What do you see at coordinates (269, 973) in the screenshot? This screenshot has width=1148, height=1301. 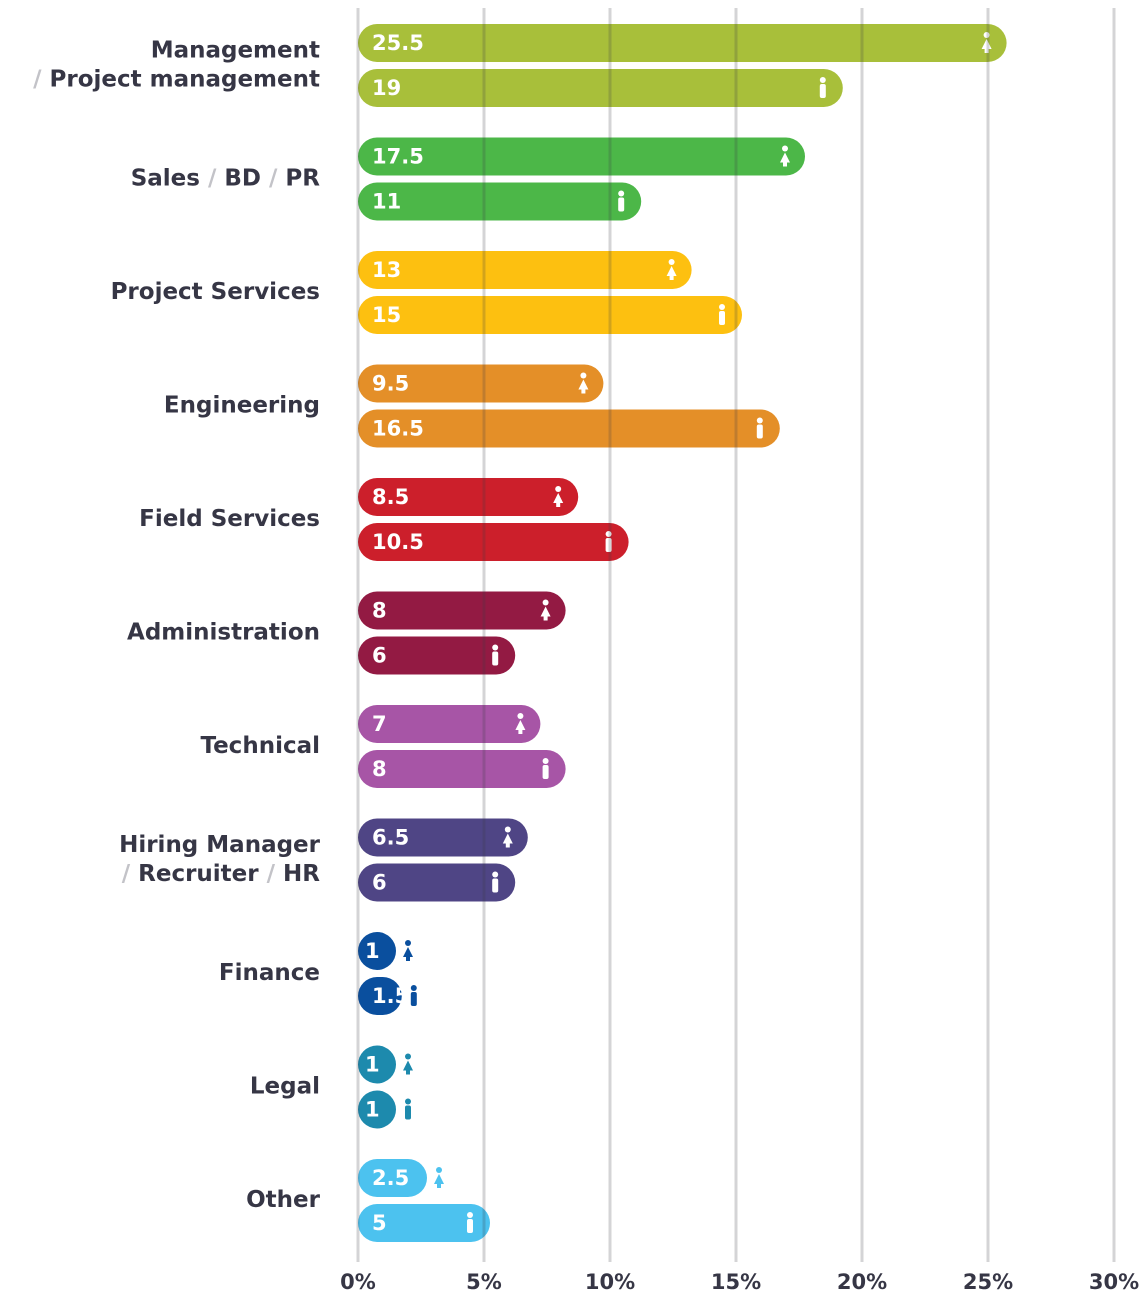 I see `category-label: Finance` at bounding box center [269, 973].